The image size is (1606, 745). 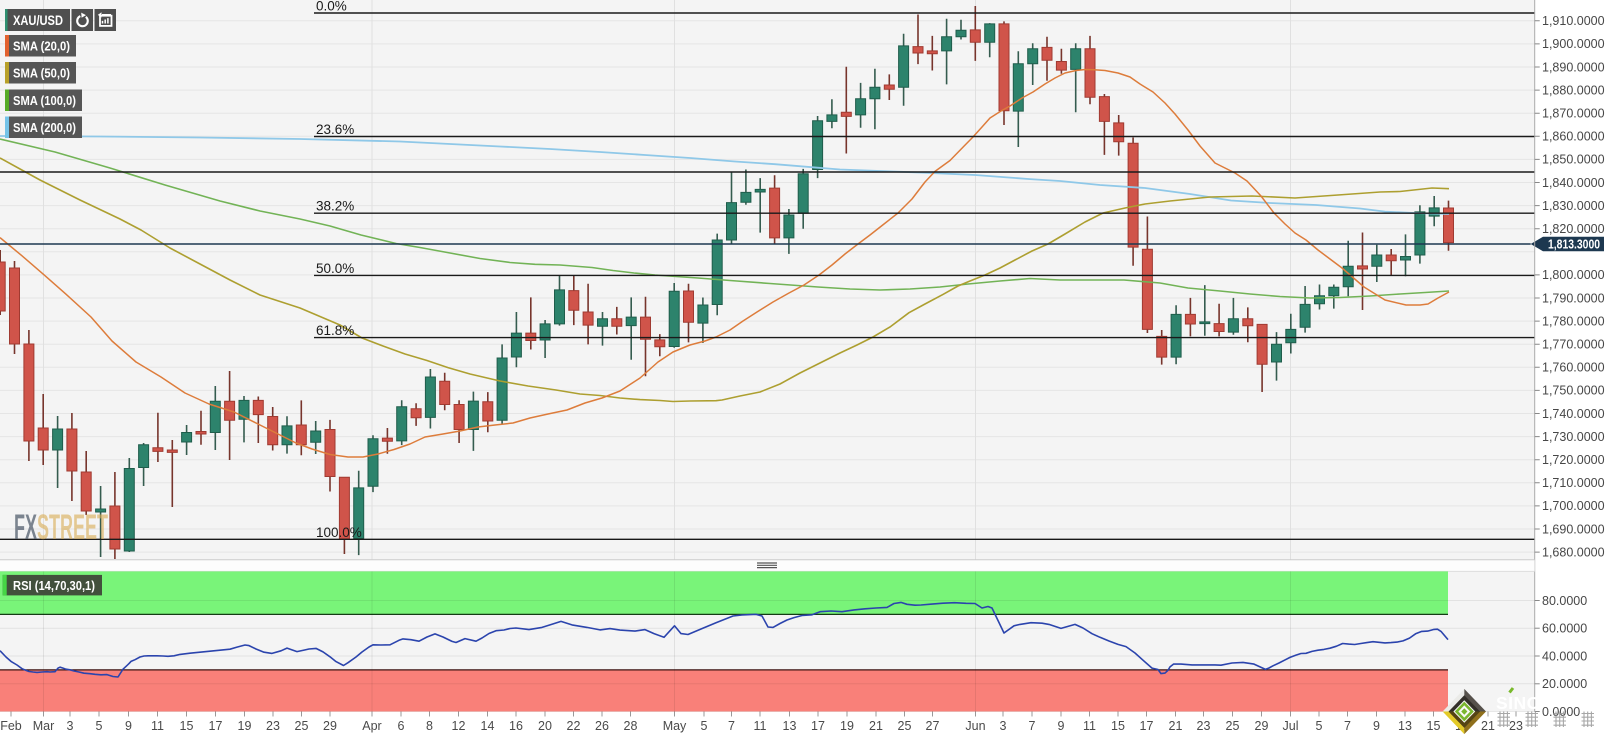 I want to click on svg-text: 1,710.0000, so click(x=1573, y=483).